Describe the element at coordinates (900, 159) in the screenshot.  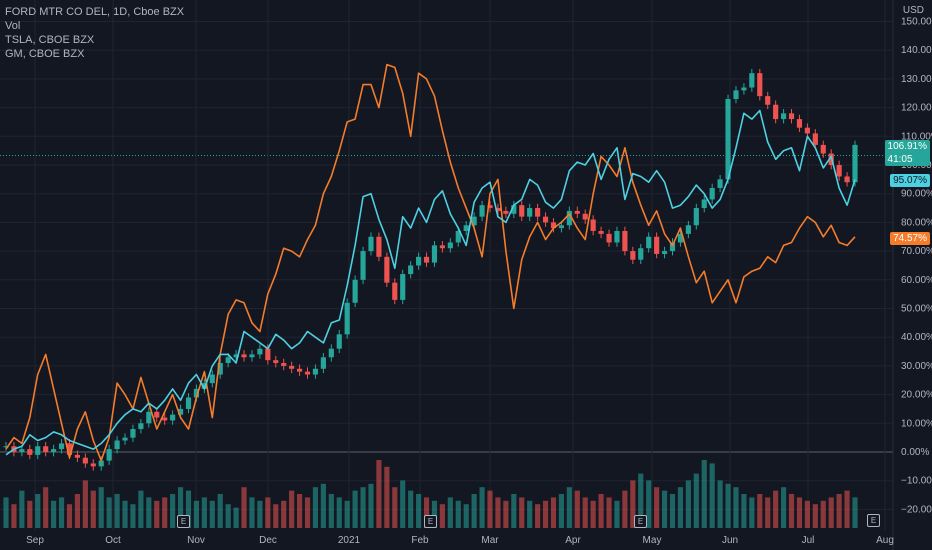
I see `ford-countdown-label: 41:05` at that location.